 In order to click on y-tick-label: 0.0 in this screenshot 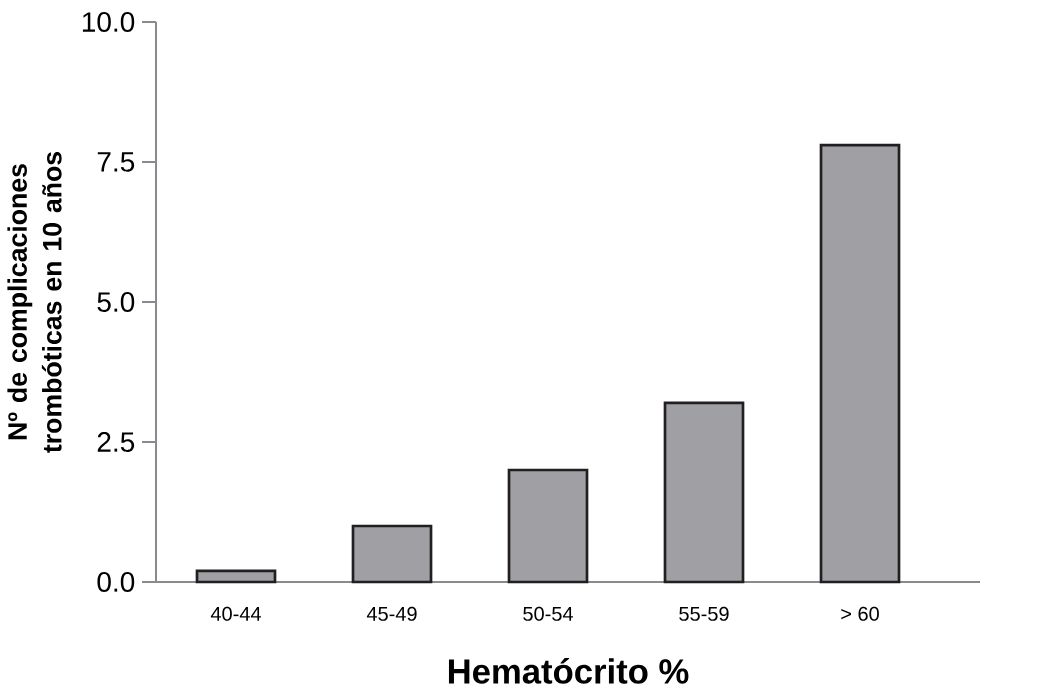, I will do `click(116, 582)`.